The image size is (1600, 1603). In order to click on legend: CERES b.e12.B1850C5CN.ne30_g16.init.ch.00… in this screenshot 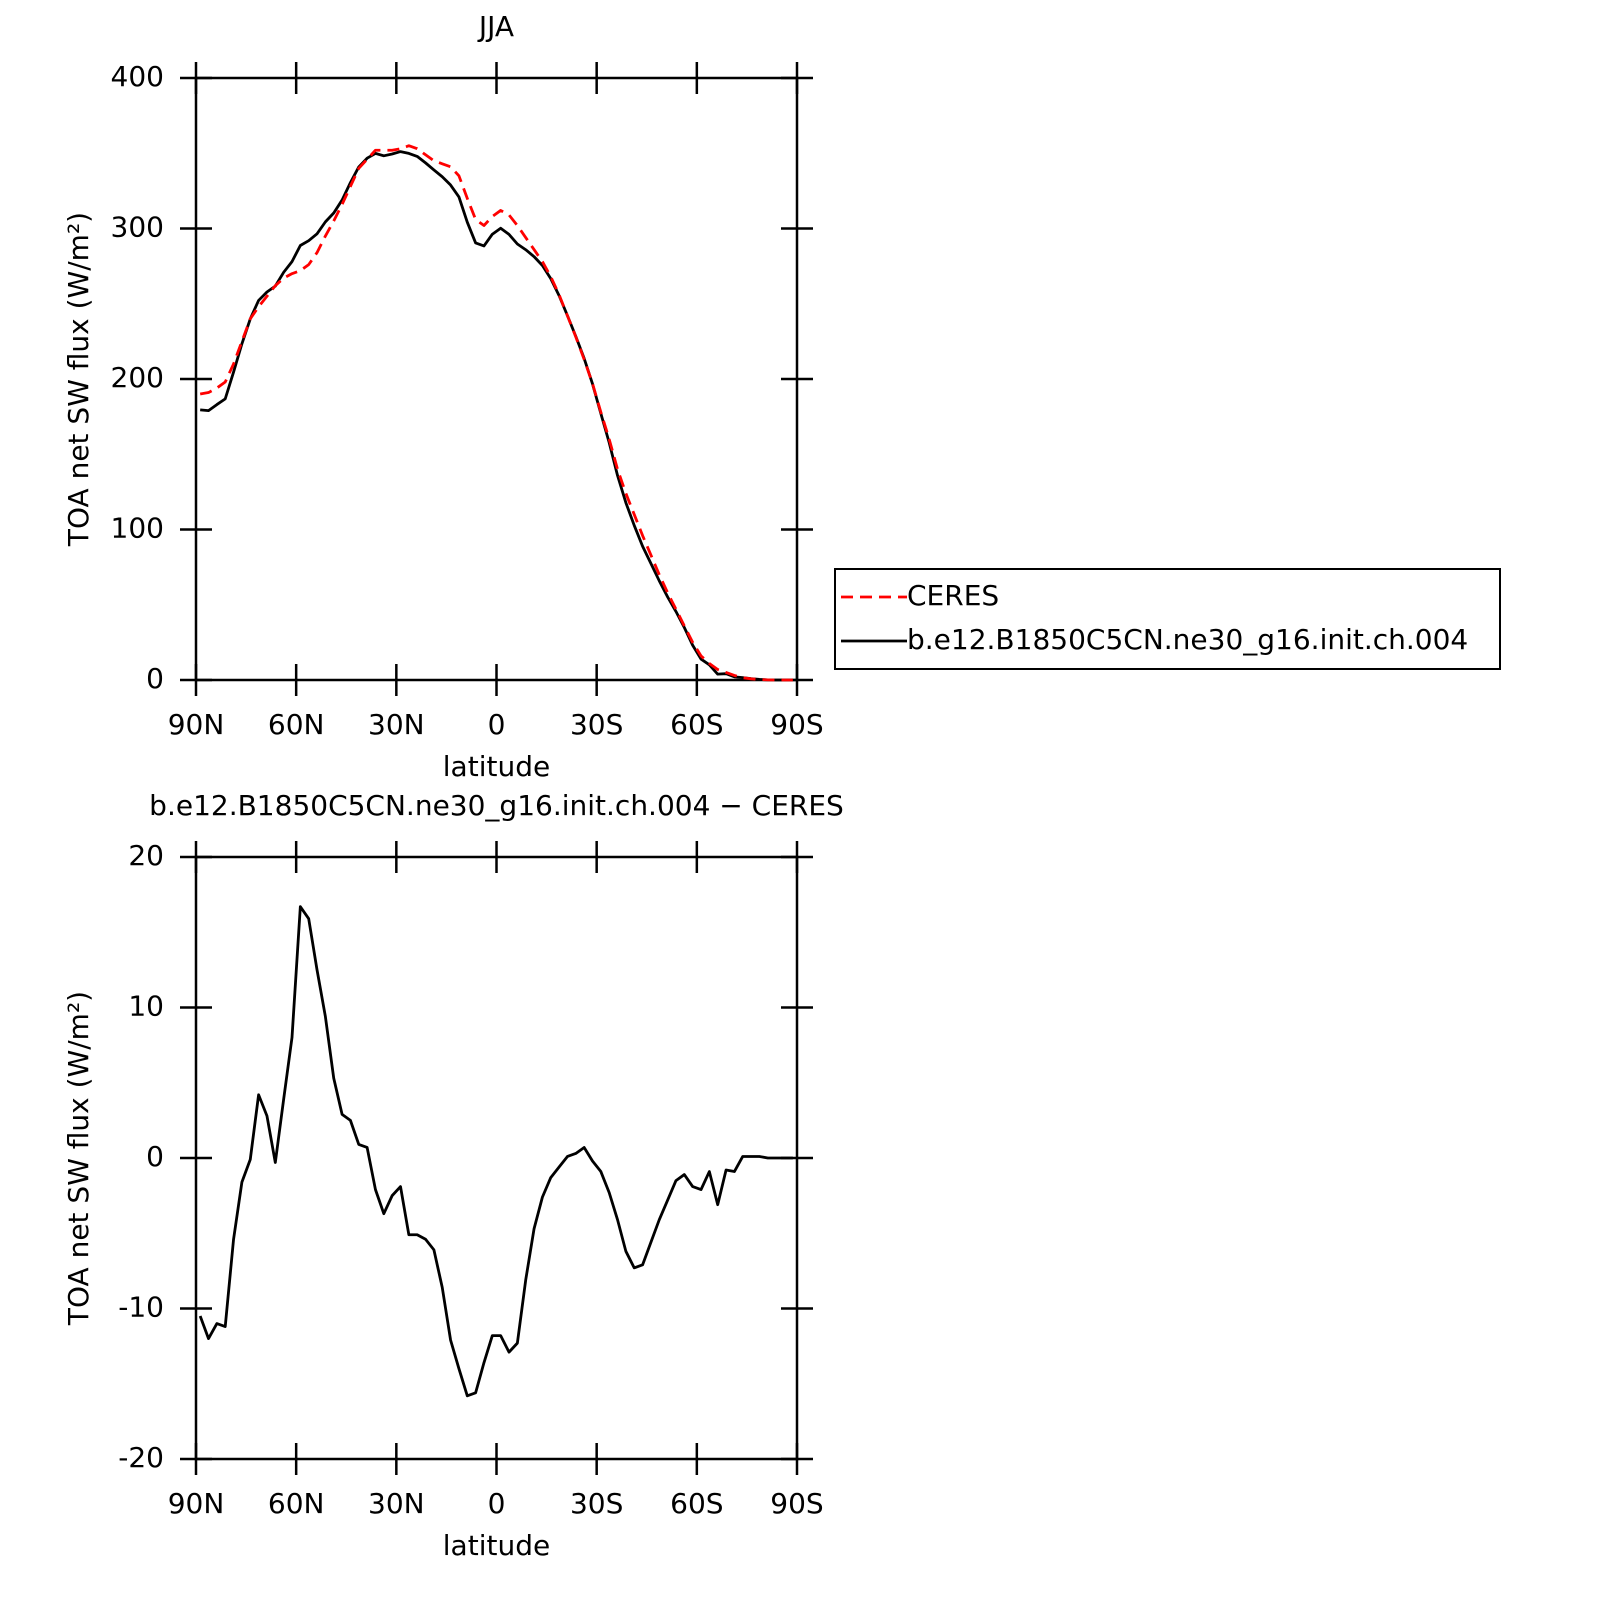, I will do `click(1167, 619)`.